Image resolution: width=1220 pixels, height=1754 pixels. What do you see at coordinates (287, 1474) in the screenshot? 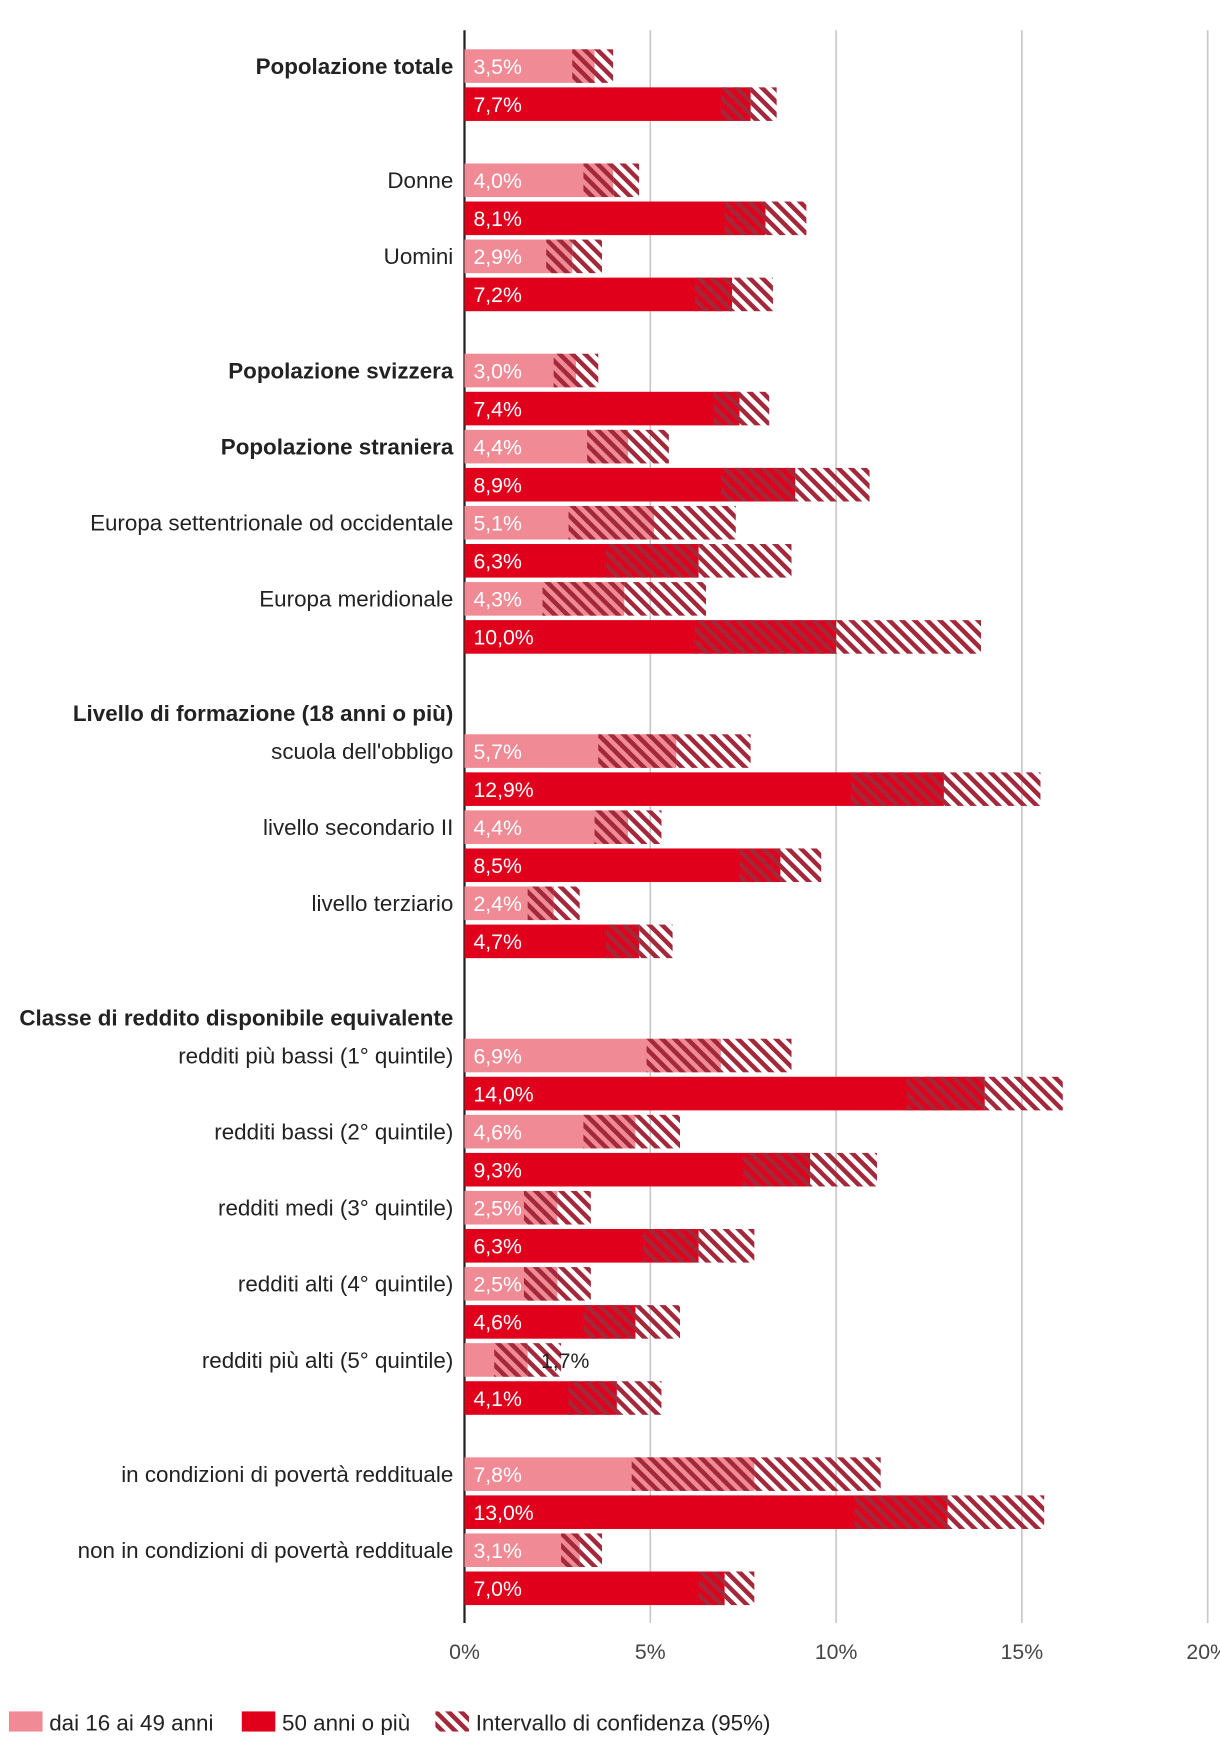
I see `category-label: in condizioni di povertà reddituale` at bounding box center [287, 1474].